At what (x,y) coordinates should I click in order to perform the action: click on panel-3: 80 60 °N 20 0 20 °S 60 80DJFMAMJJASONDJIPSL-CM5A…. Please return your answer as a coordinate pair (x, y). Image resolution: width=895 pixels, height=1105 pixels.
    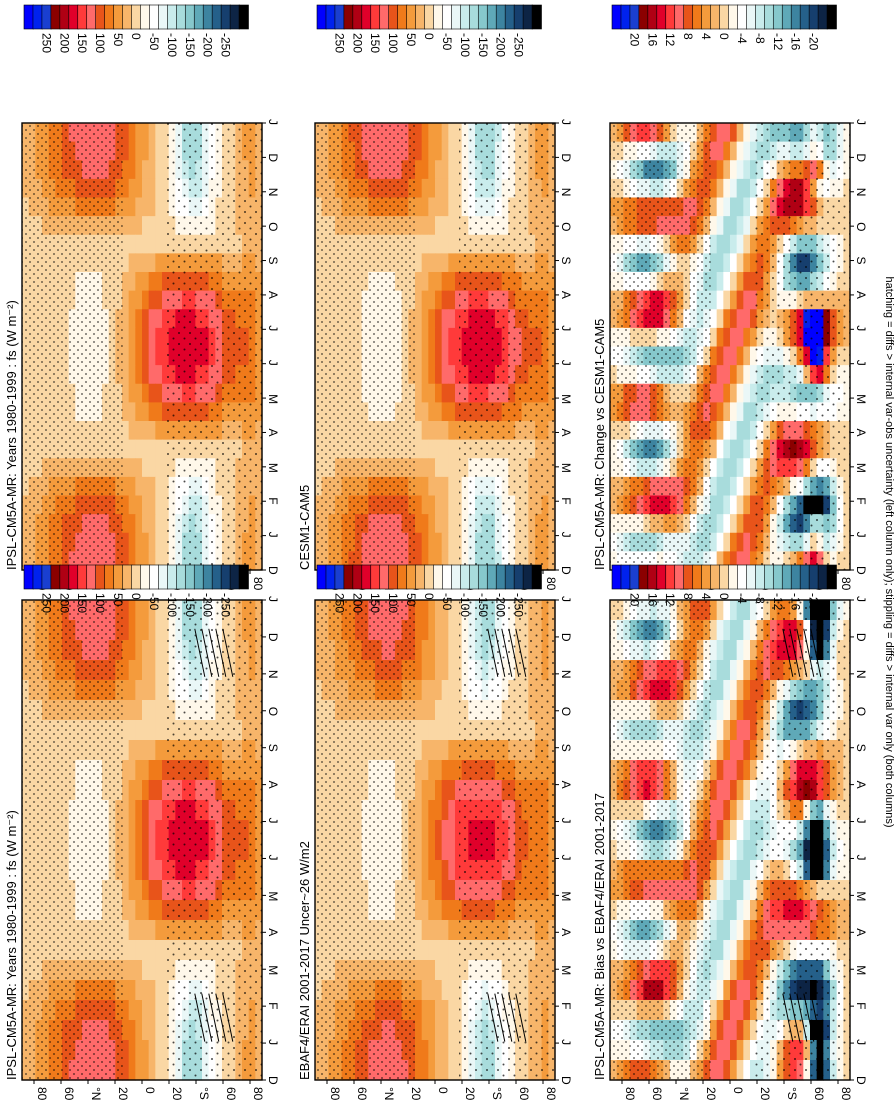
    Looking at the image, I should click on (730, 848).